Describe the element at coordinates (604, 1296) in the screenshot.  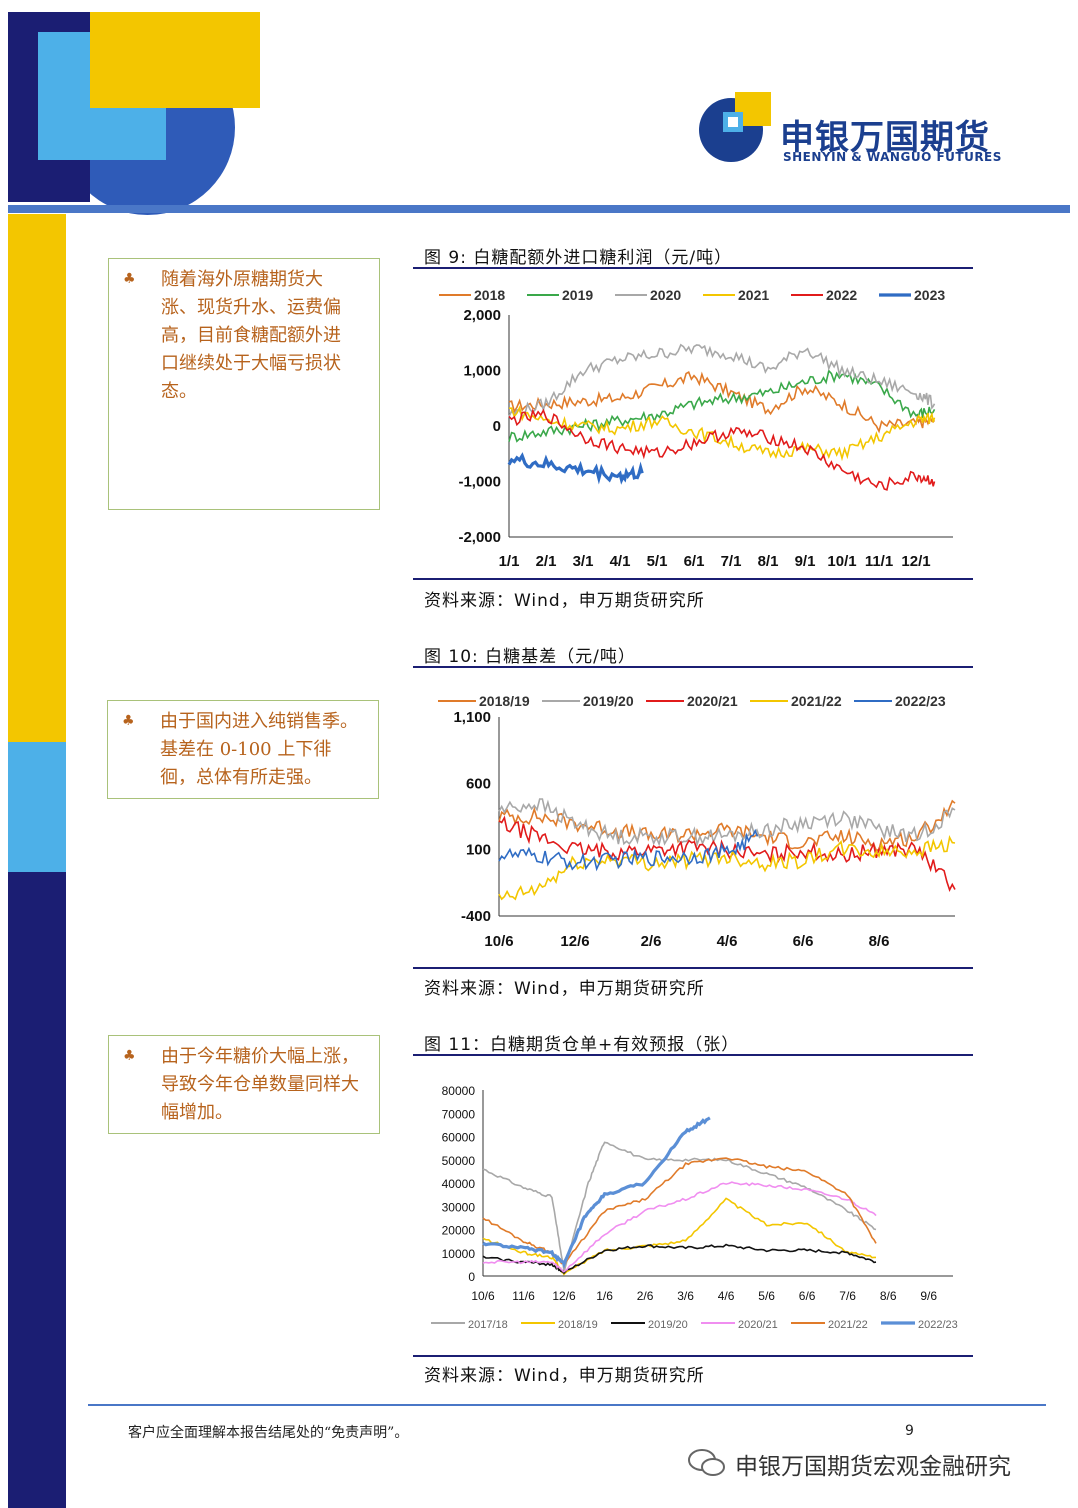
I see `x-tick-label: 1/6` at that location.